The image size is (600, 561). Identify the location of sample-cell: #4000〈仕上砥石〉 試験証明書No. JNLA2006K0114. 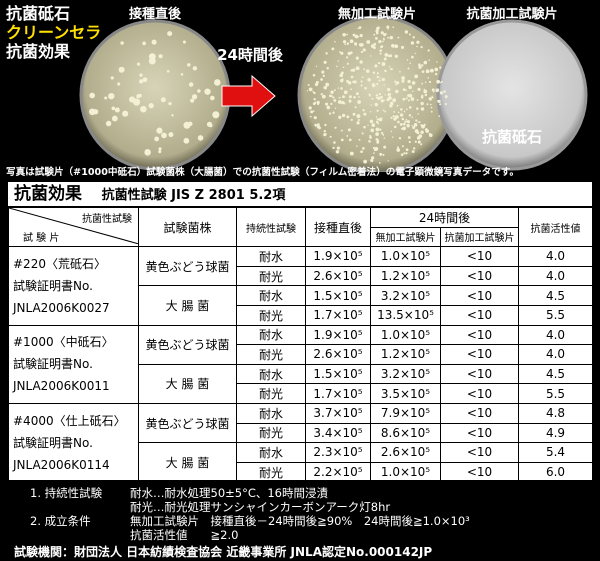
(73, 442).